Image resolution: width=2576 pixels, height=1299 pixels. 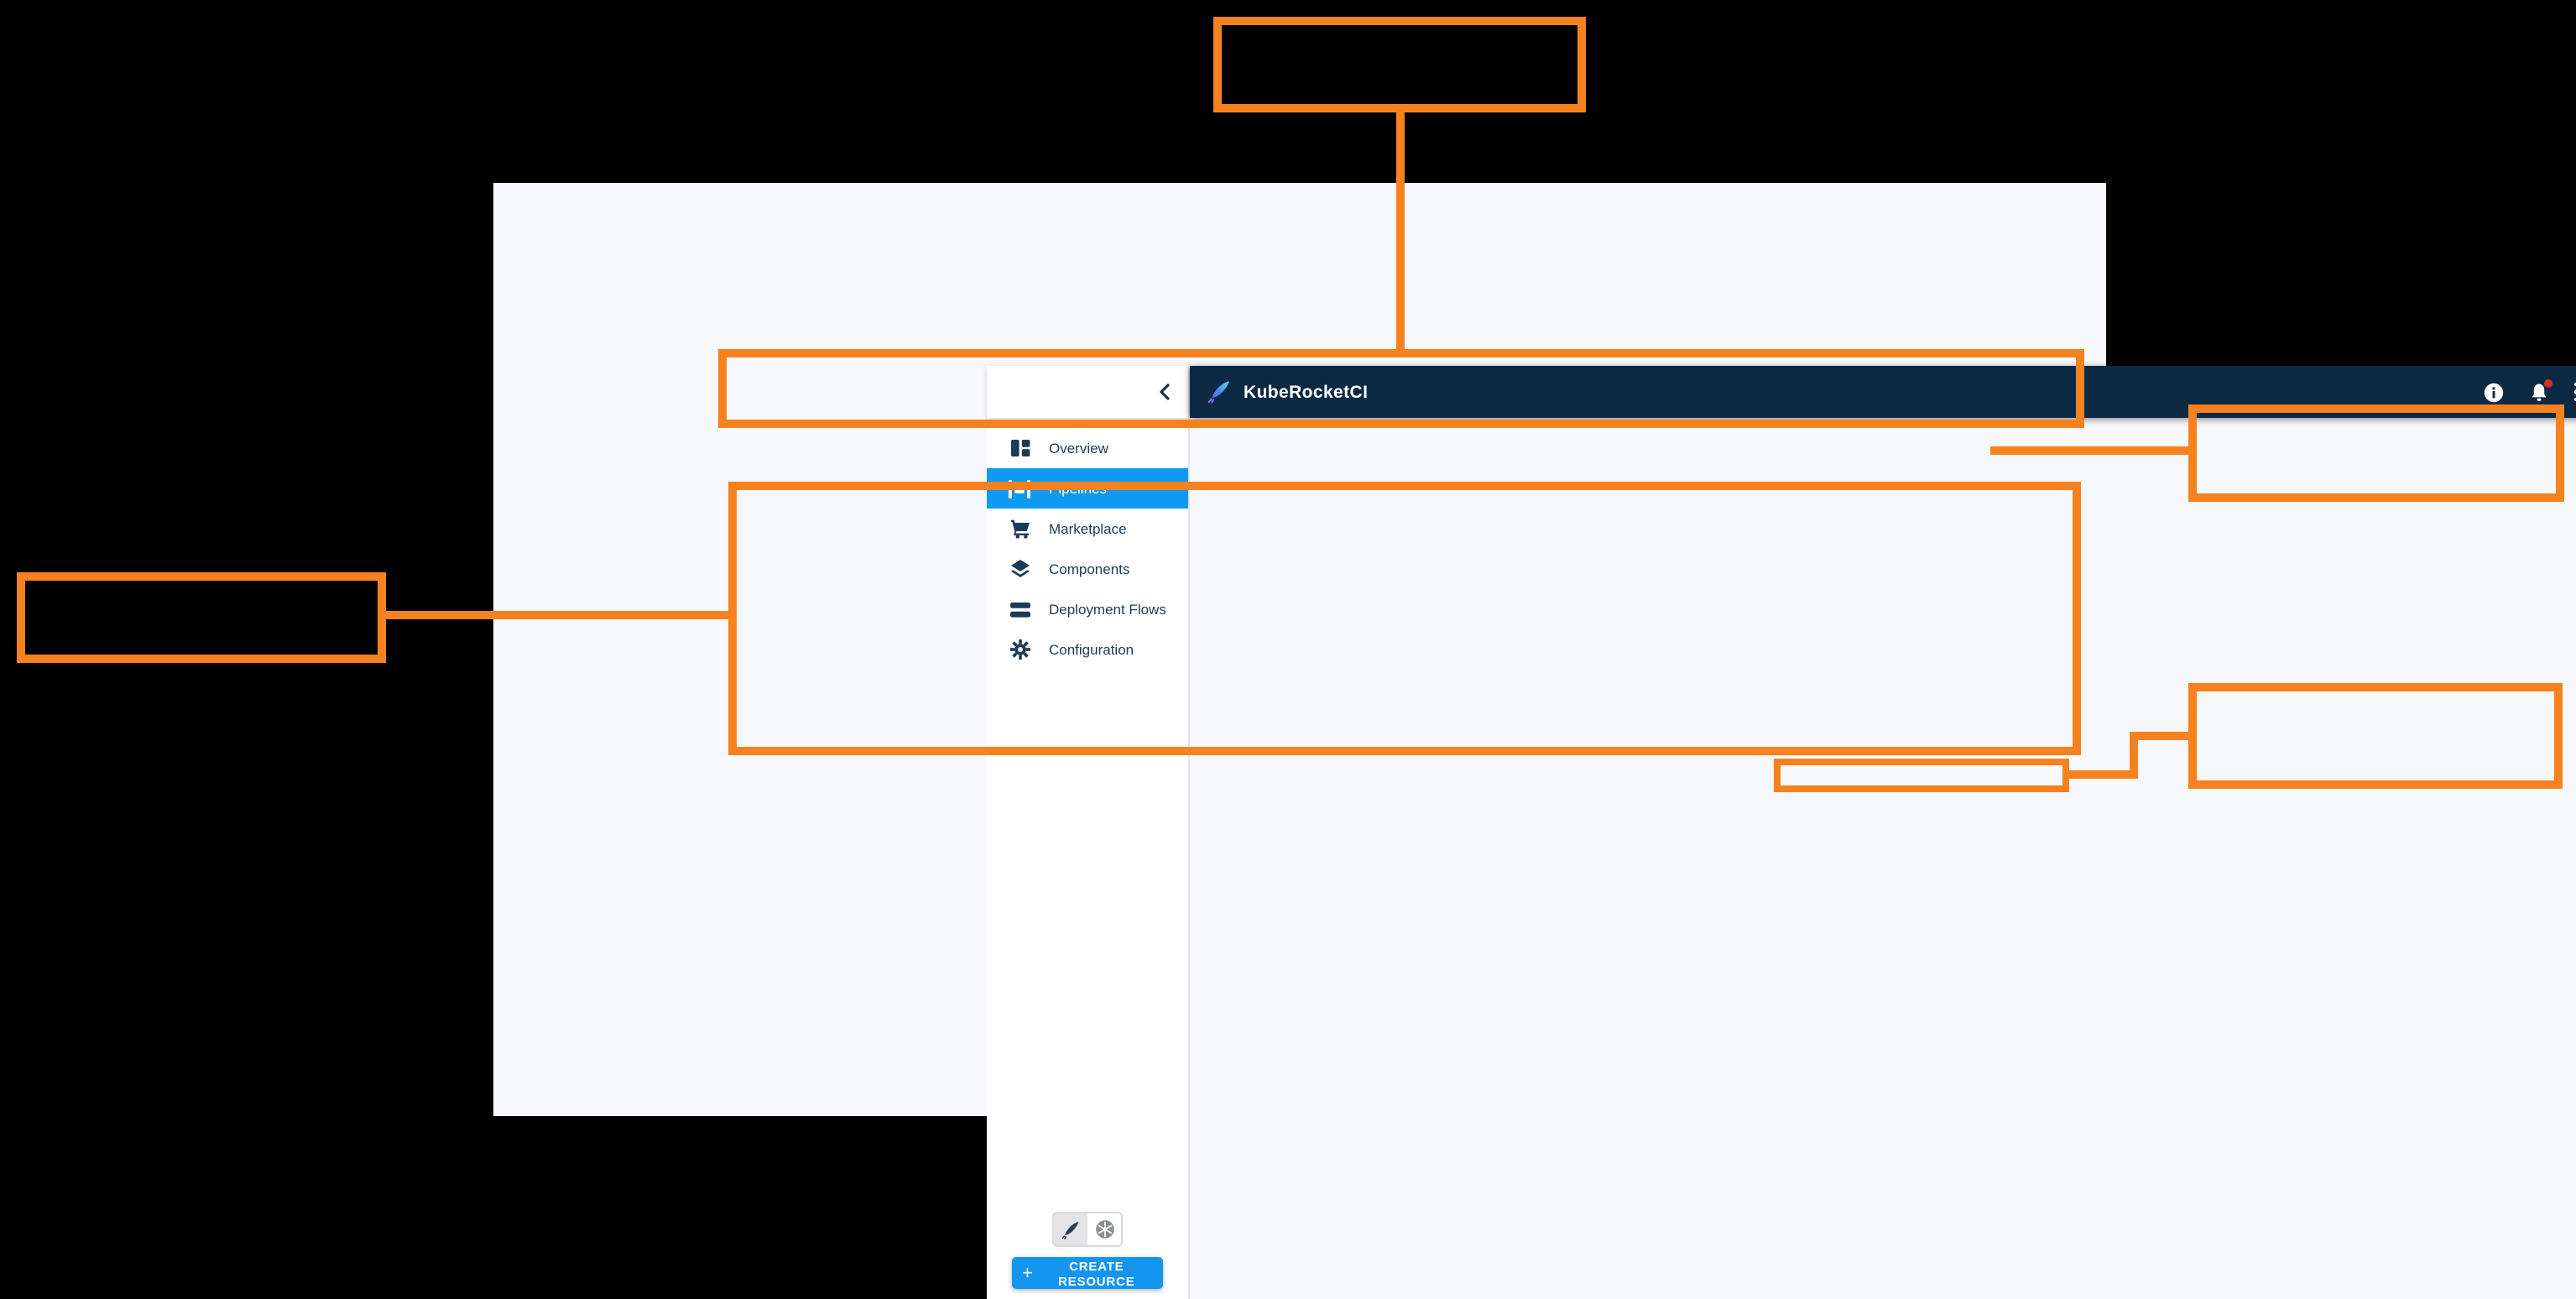 I want to click on sidebar-nav: Overview Pipelines Marketplace, so click(x=1087, y=549).